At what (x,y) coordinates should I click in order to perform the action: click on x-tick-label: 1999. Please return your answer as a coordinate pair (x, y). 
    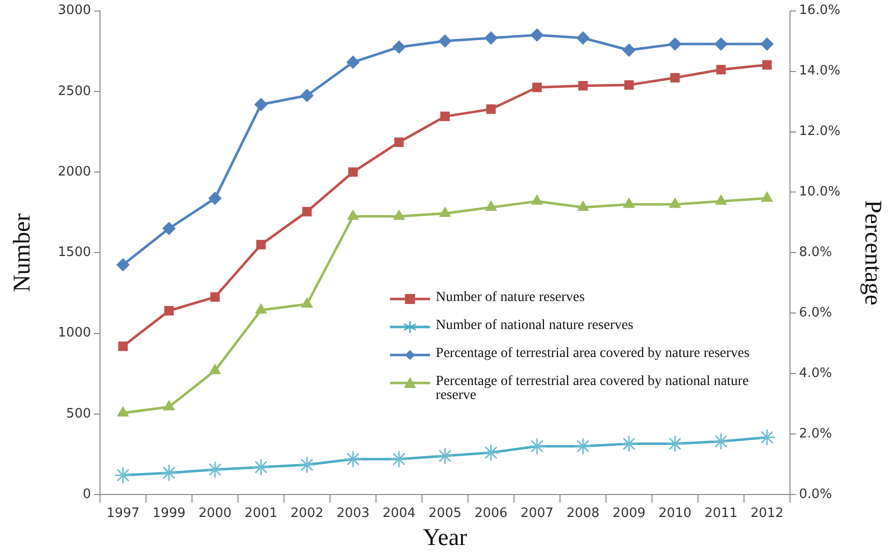
    Looking at the image, I should click on (169, 513).